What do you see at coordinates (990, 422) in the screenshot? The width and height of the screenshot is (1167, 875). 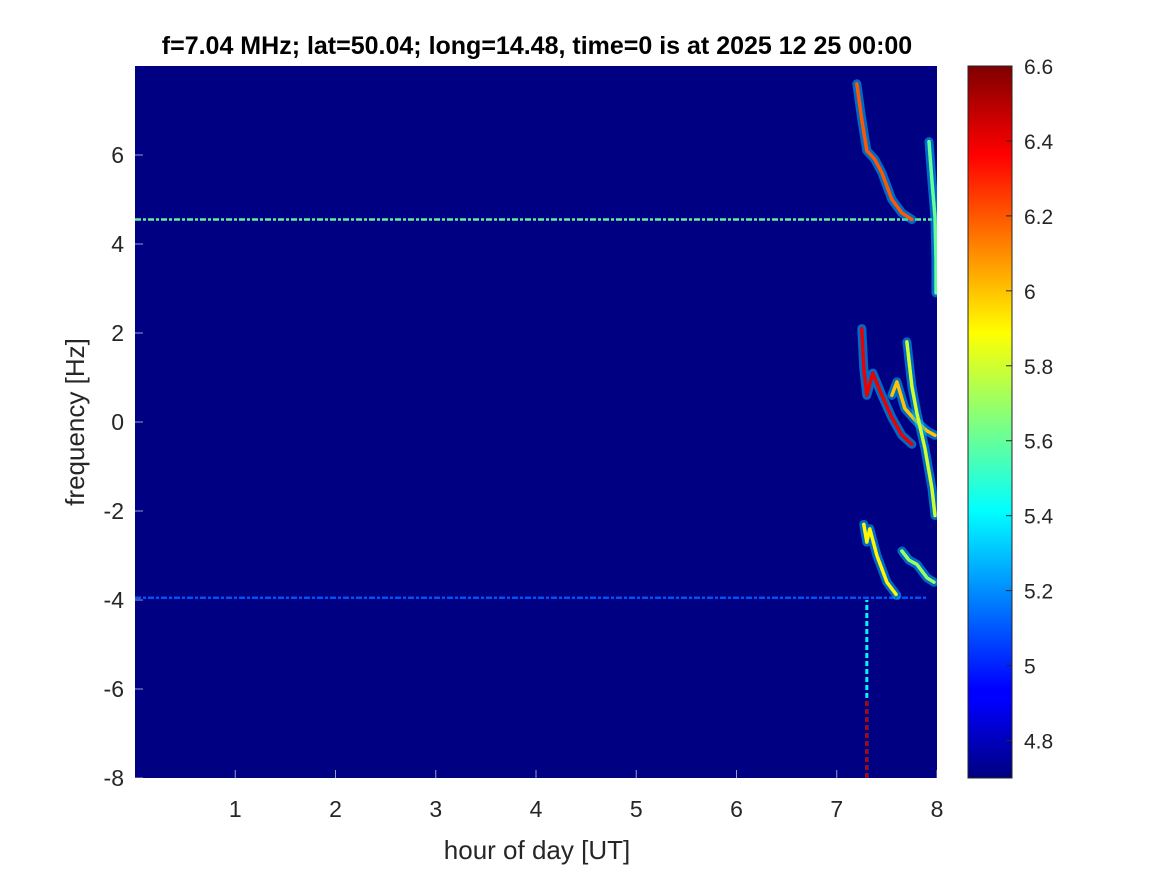 I see `colorbar-gradient` at bounding box center [990, 422].